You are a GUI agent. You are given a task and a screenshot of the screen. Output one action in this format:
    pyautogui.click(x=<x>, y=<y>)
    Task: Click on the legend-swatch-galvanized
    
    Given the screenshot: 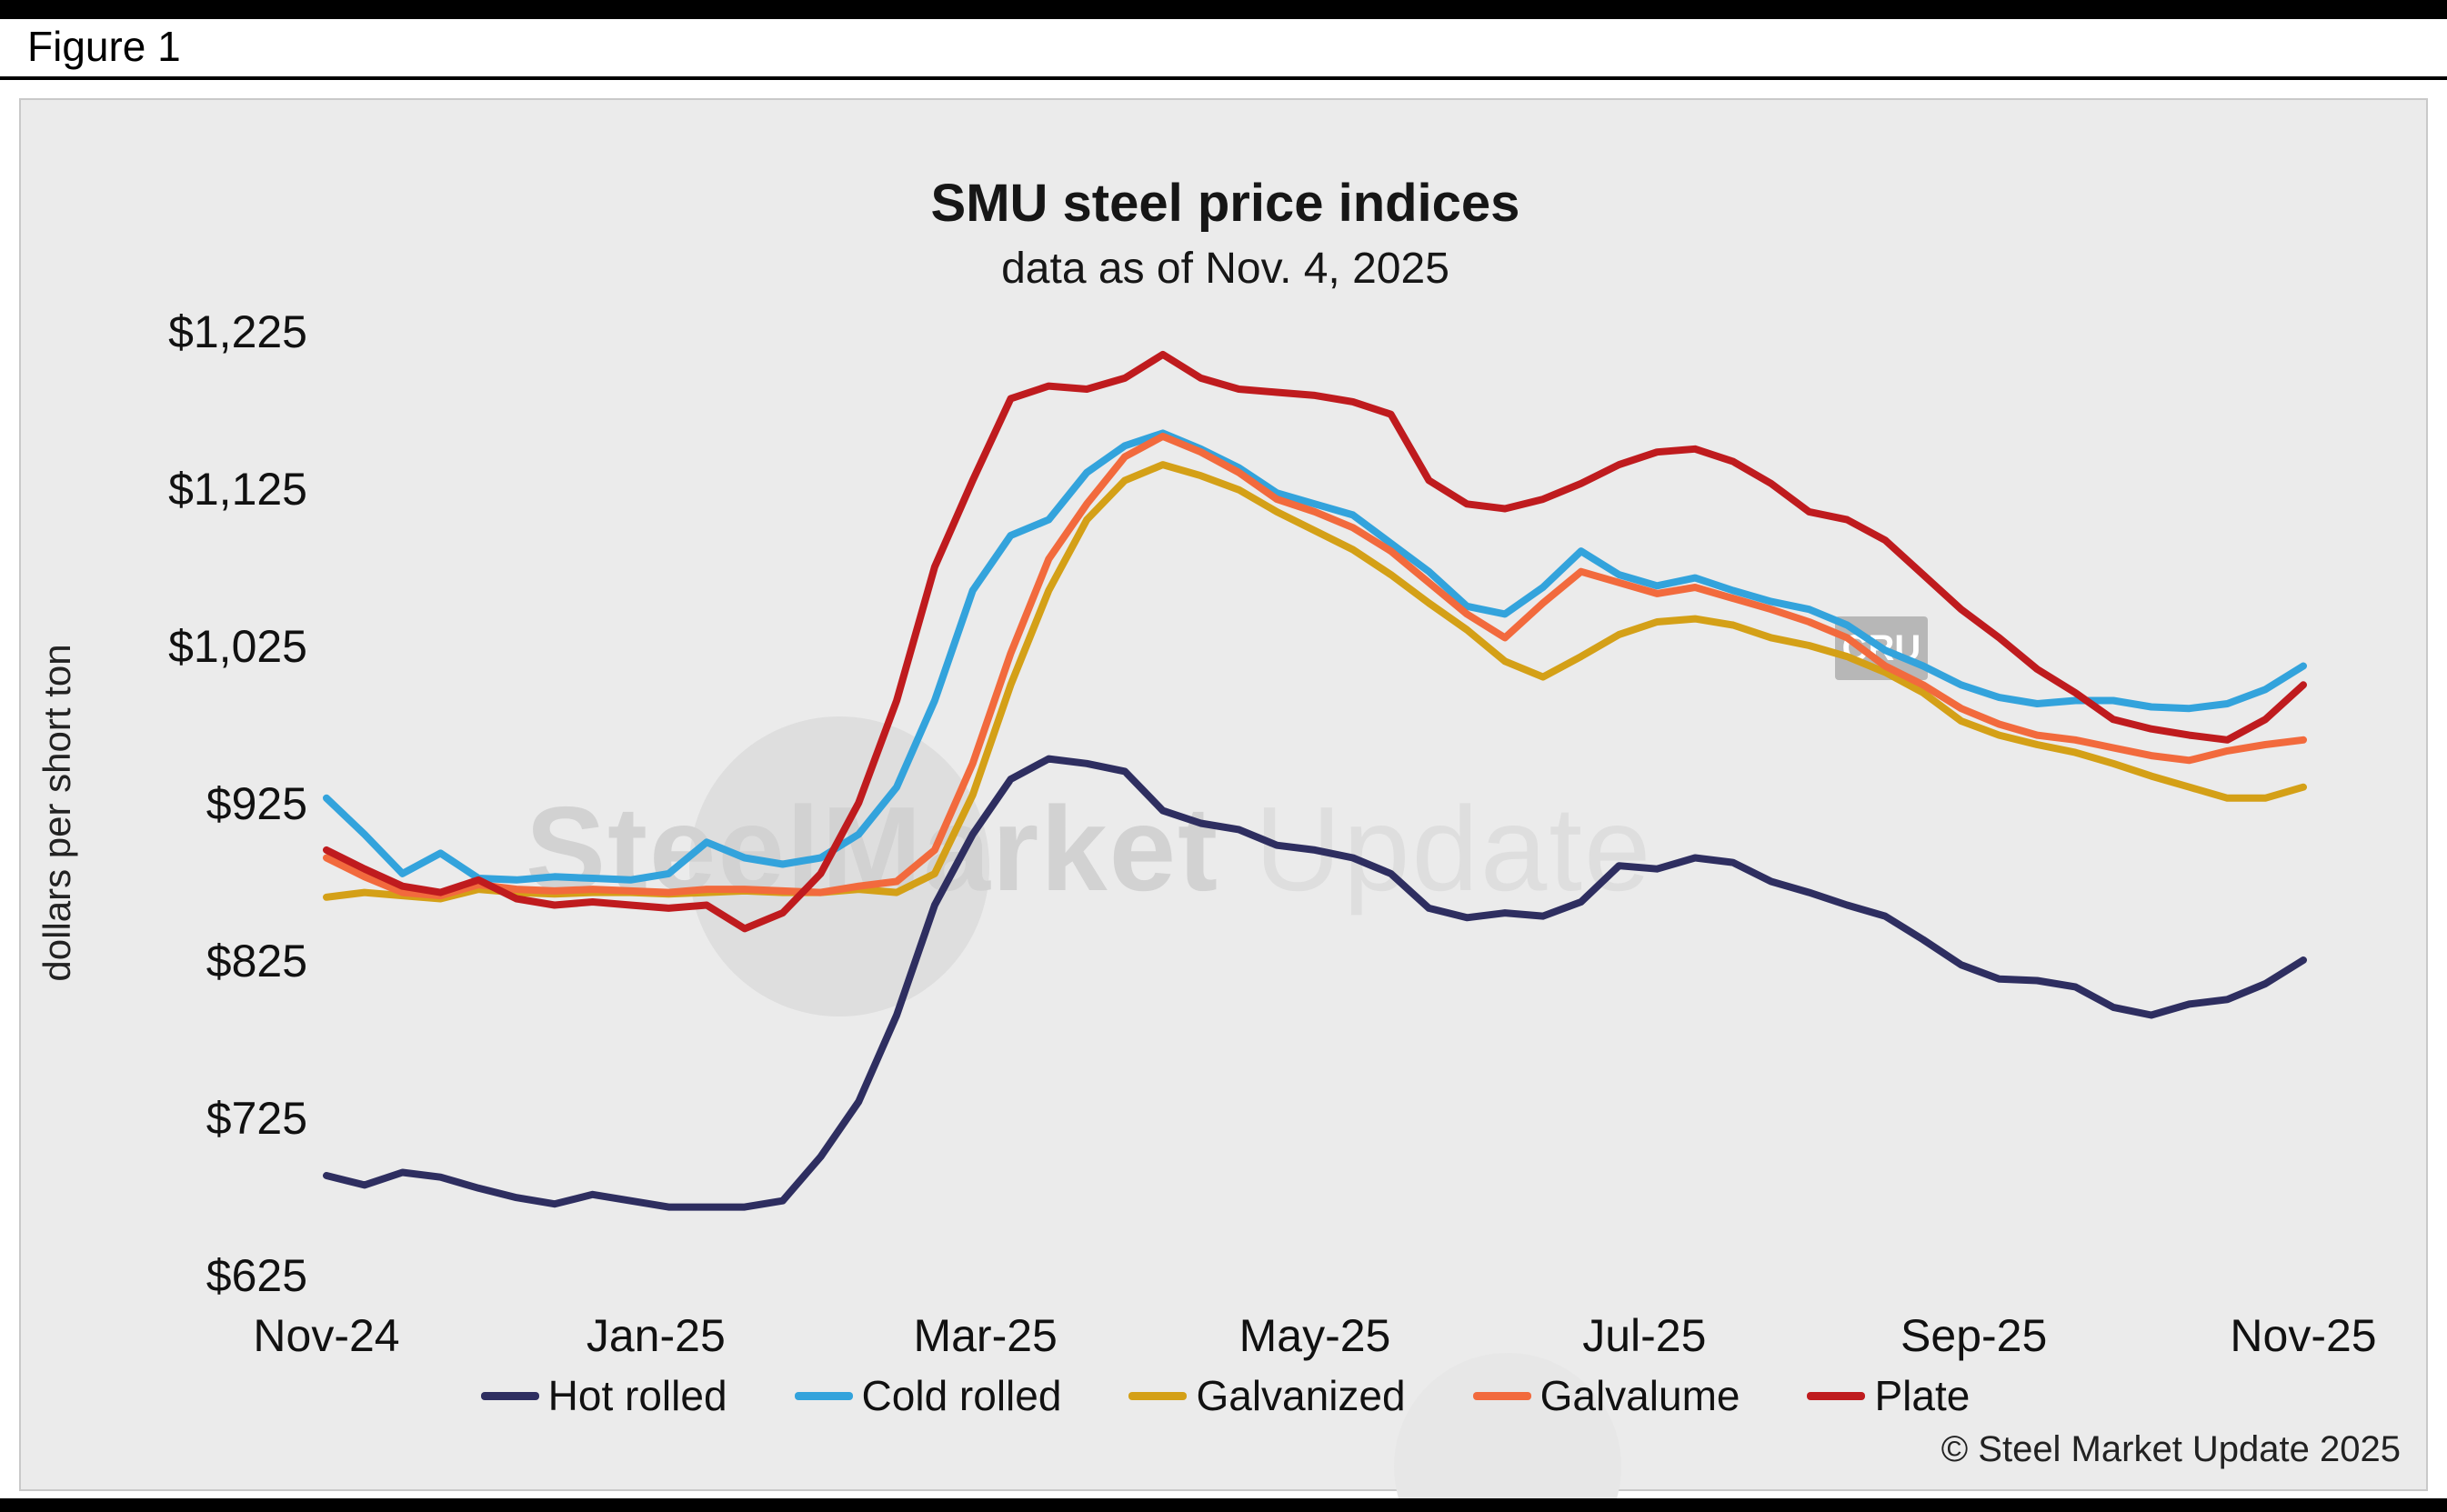 What is the action you would take?
    pyautogui.click(x=1158, y=1395)
    